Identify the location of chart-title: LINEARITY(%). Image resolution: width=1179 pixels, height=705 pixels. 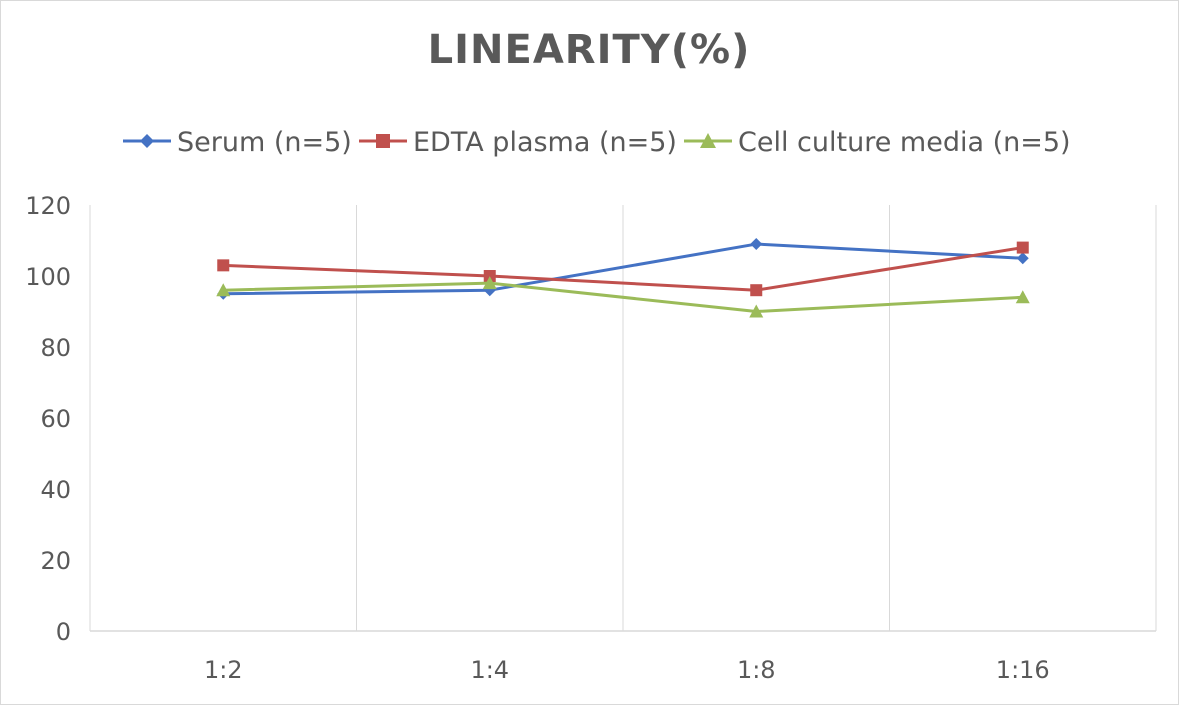
(589, 50).